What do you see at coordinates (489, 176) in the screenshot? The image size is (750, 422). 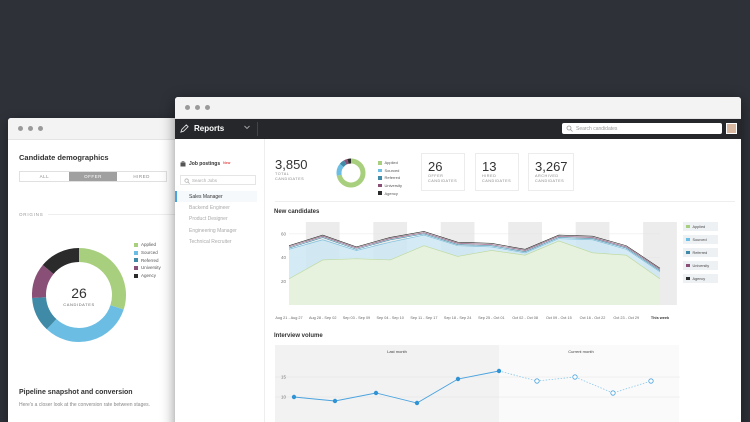 I see `hired-label: HIRED` at bounding box center [489, 176].